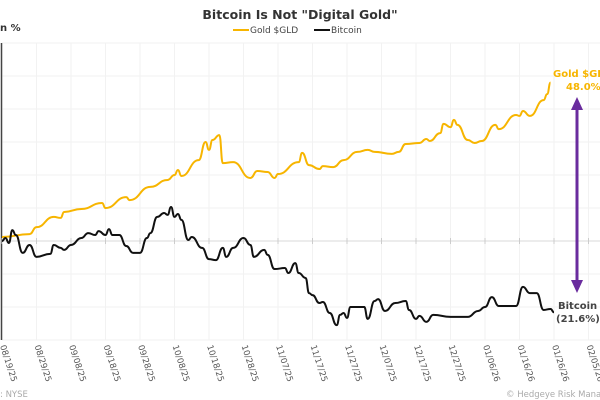  What do you see at coordinates (576, 74) in the screenshot?
I see `gold-end-label: Gold $GLD` at bounding box center [576, 74].